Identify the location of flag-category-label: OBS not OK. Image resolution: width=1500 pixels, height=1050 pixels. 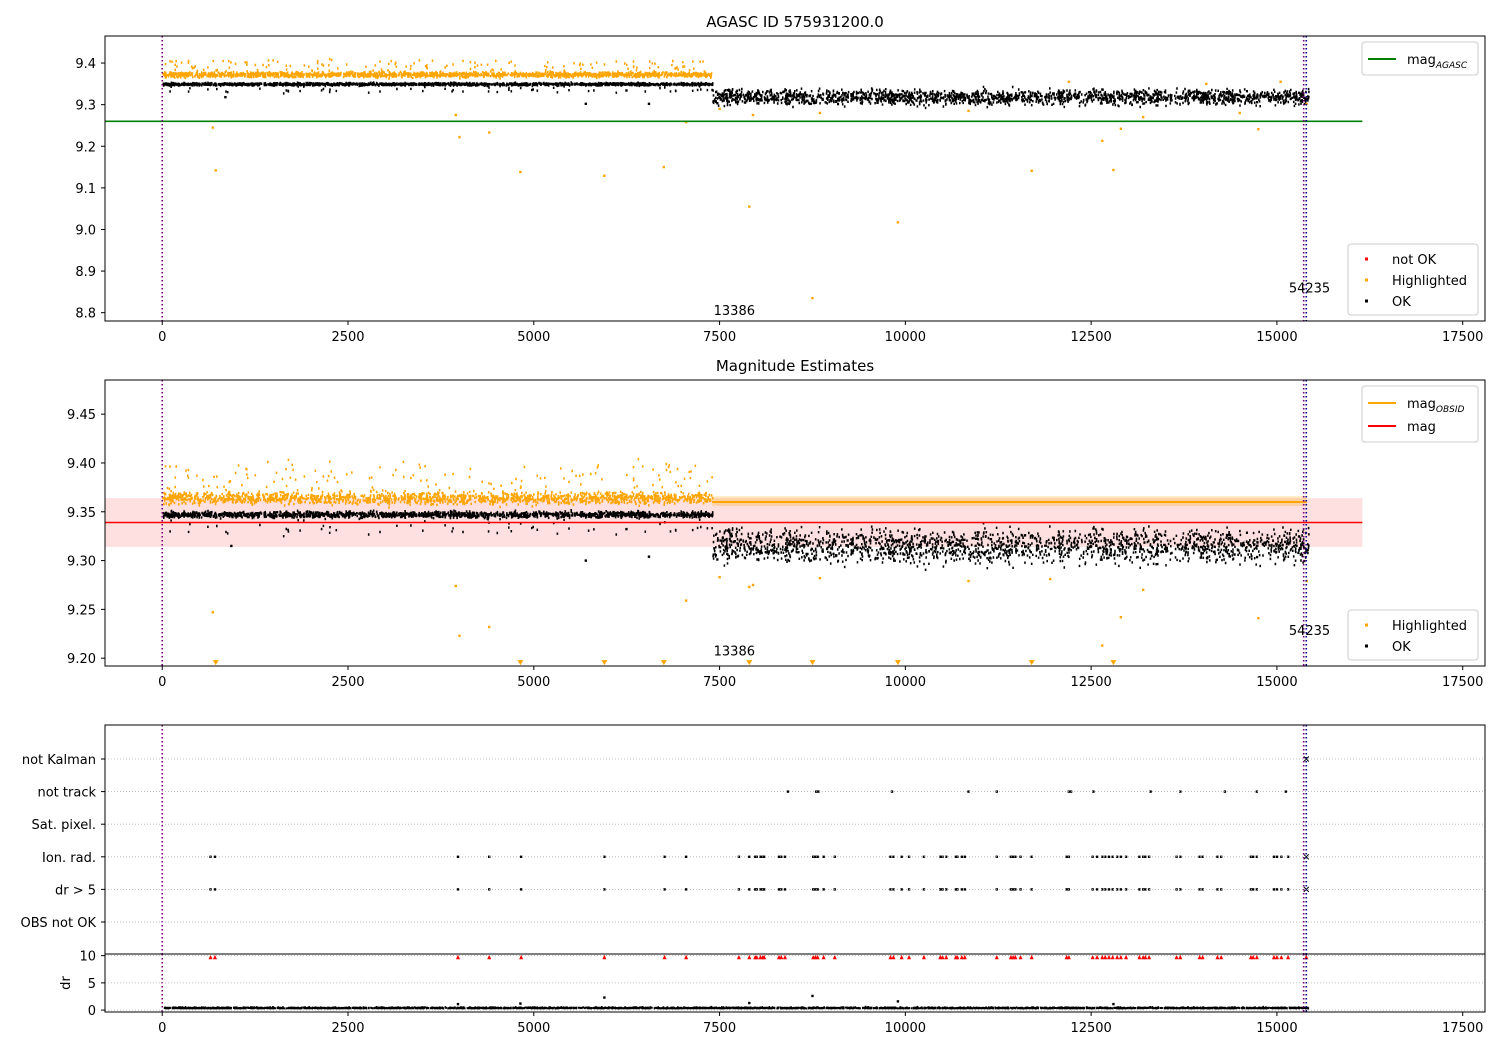
(59, 923).